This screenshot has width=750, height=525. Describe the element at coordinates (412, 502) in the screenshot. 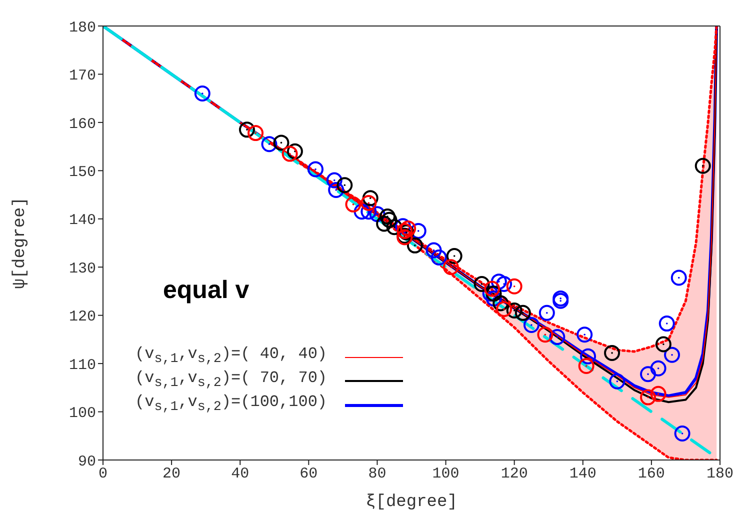

I see `x-axis-title: ξ[degree]` at that location.